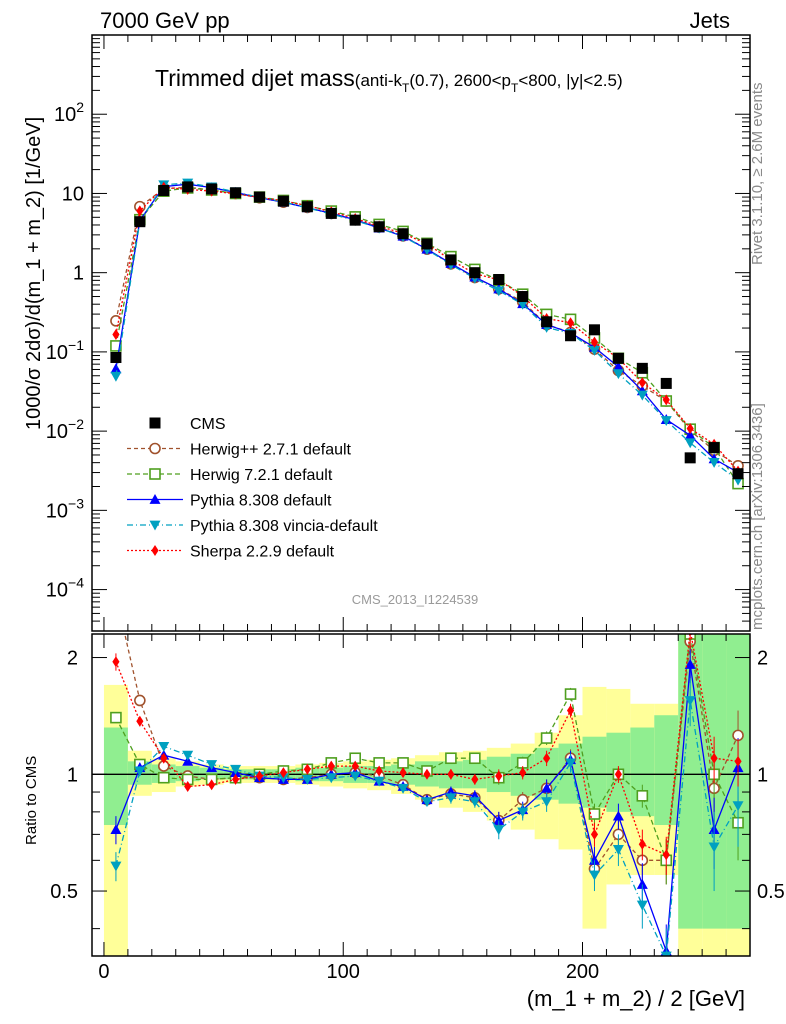  What do you see at coordinates (72, 659) in the screenshot?
I see `ratio-tick-label-left: 2` at bounding box center [72, 659].